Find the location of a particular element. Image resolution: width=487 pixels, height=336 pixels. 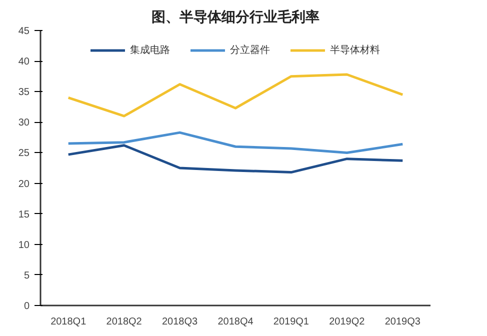

y-tick-label: 0 is located at coordinates (27, 306).